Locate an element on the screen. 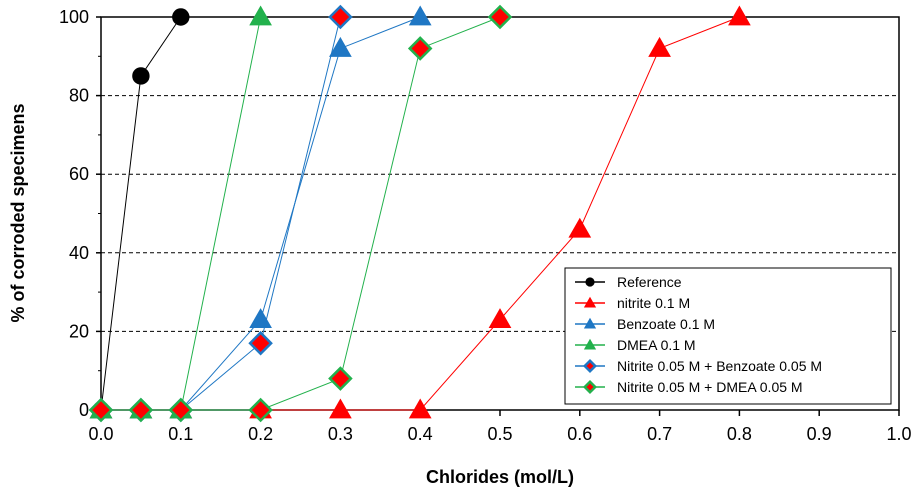  legend-label-3: DMEA 0.1 M is located at coordinates (656, 345).